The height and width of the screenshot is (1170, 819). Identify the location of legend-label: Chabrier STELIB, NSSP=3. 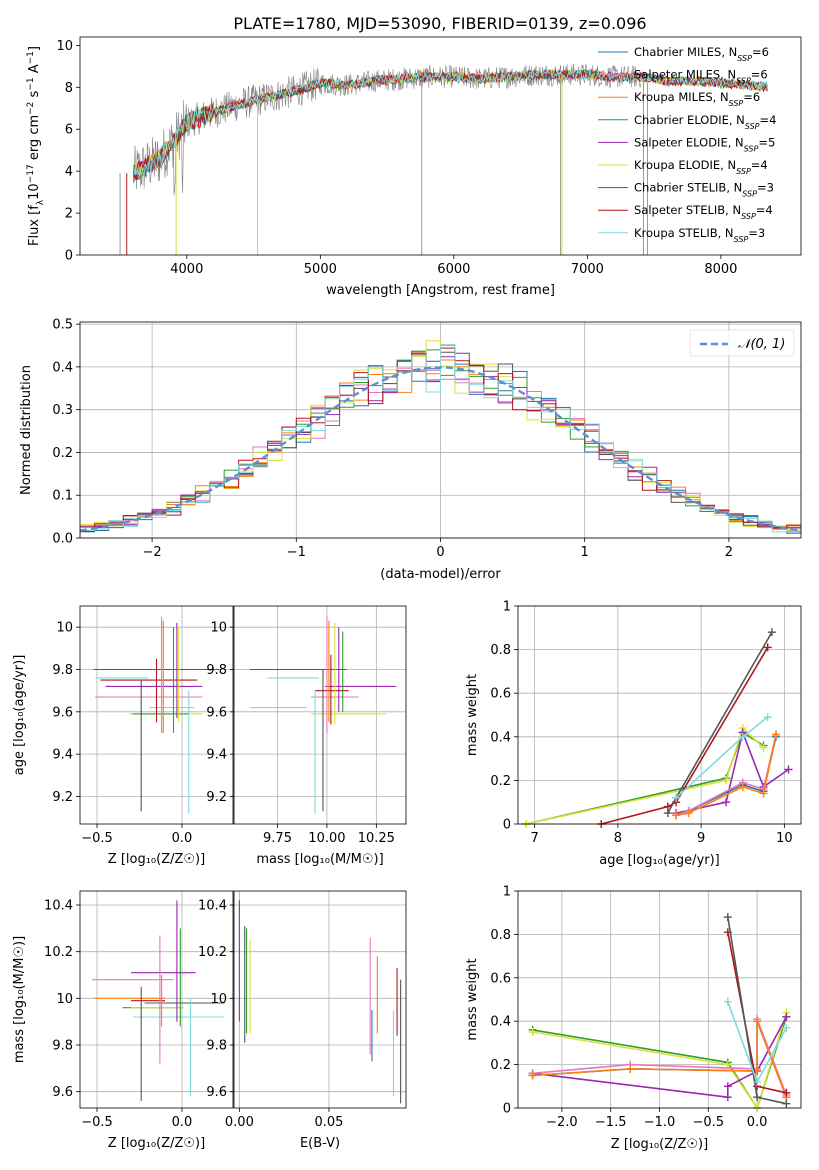
(704, 190).